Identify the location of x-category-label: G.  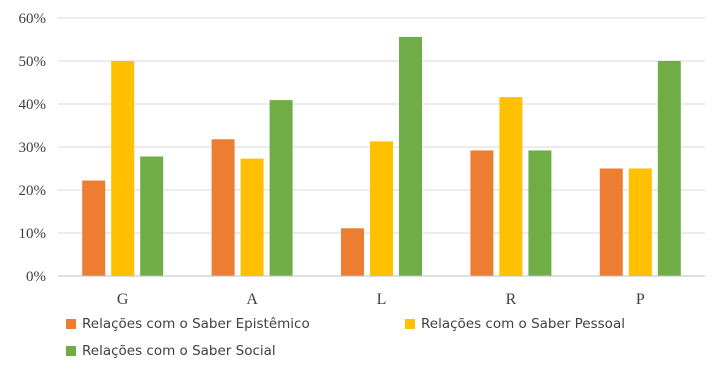
(123, 299).